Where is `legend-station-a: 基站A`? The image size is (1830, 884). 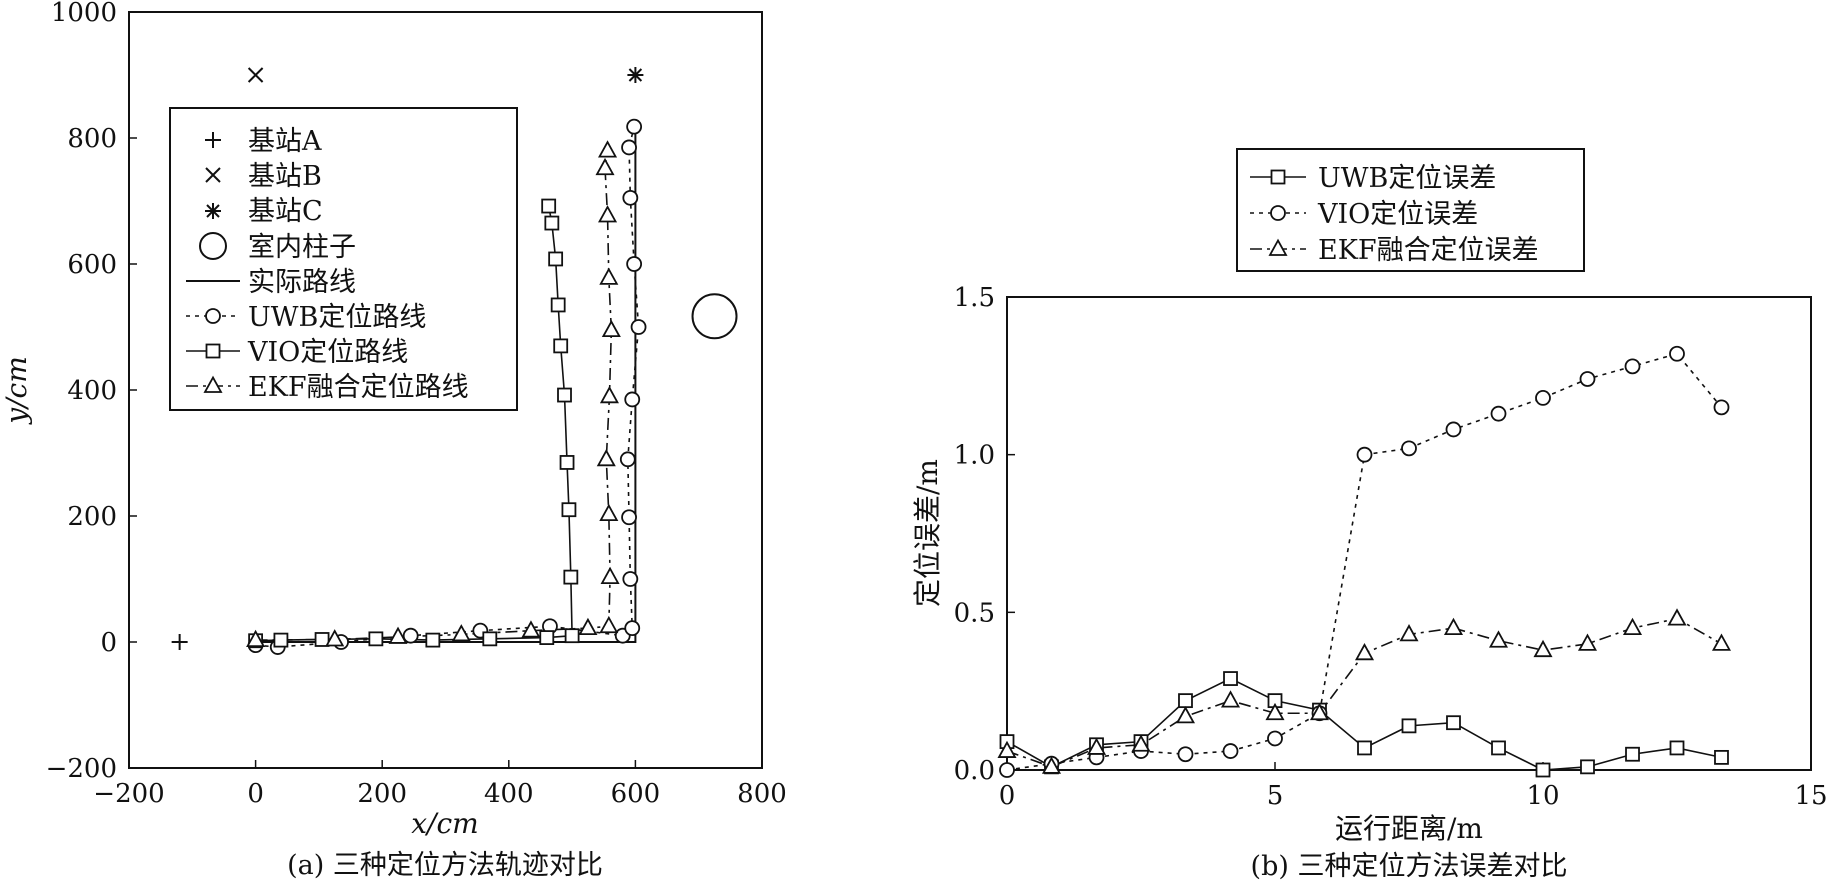
legend-station-a: 基站A is located at coordinates (285, 141).